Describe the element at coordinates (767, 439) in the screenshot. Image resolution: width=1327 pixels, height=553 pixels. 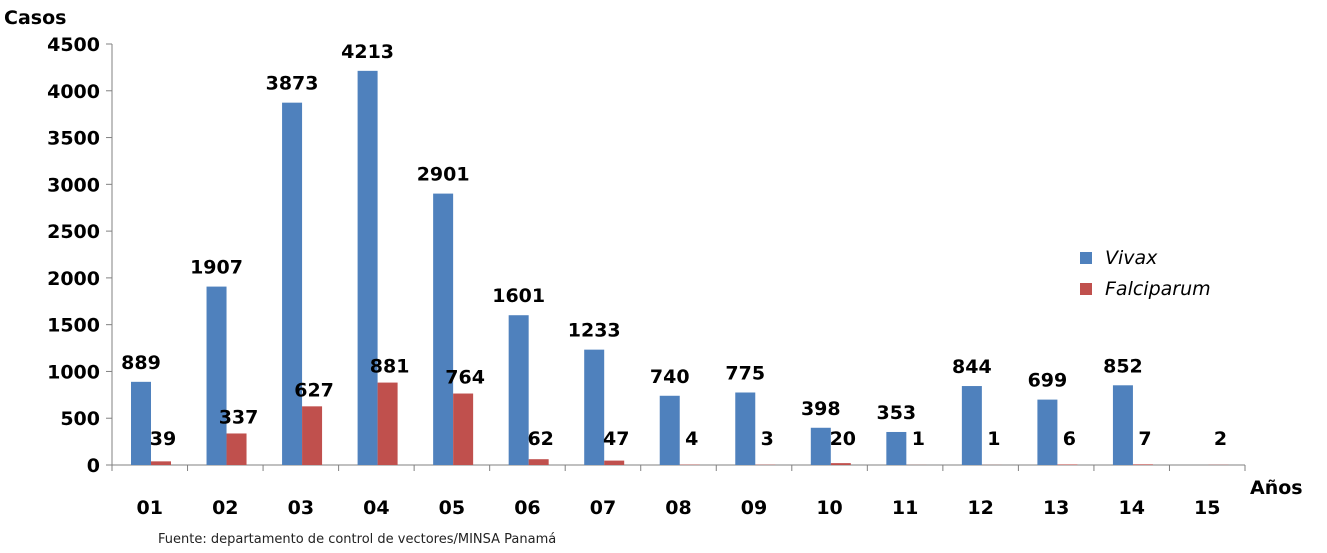
I see `data-label-falciparum: 3` at that location.